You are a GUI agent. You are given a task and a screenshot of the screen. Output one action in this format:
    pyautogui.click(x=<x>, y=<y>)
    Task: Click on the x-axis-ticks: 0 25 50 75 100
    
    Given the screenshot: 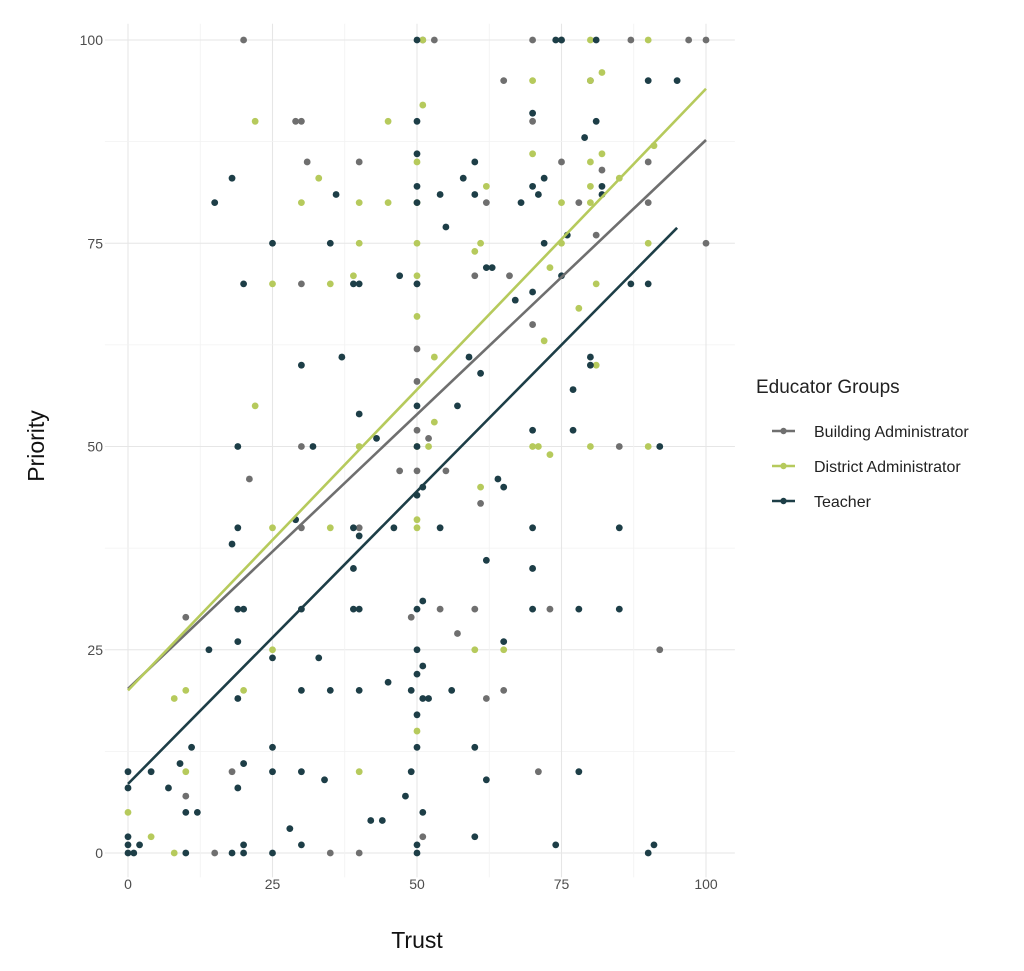 What is the action you would take?
    pyautogui.click(x=421, y=884)
    